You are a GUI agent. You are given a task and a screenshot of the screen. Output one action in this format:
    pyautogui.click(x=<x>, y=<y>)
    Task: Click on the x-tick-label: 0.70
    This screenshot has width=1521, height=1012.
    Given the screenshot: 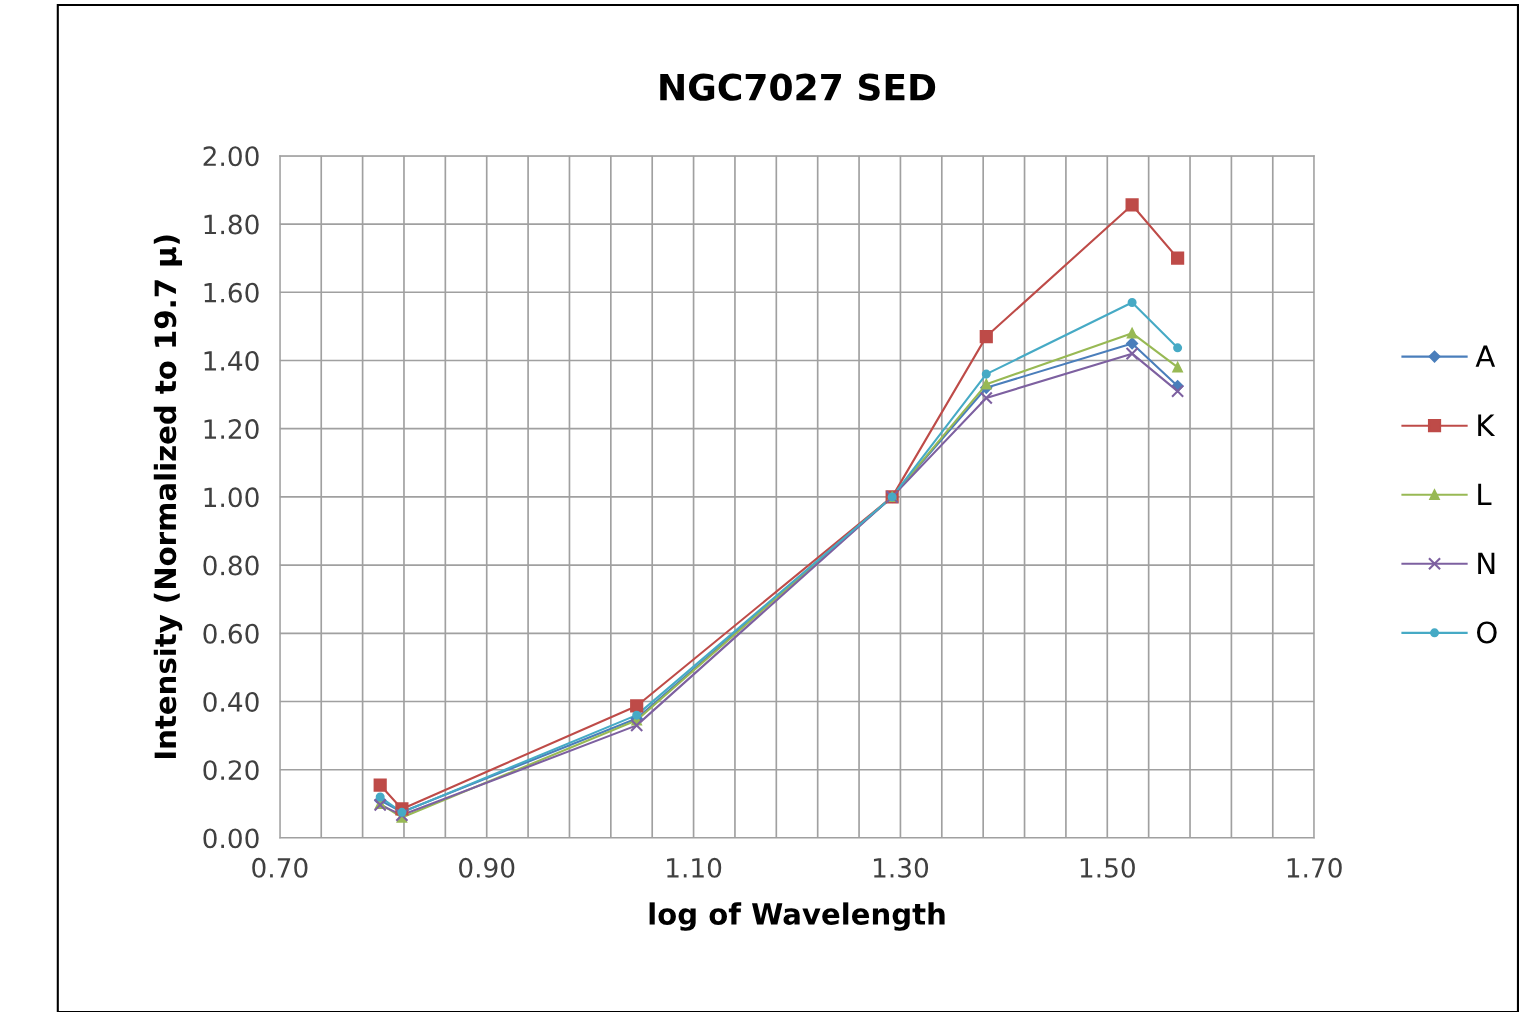 What is the action you would take?
    pyautogui.click(x=280, y=867)
    